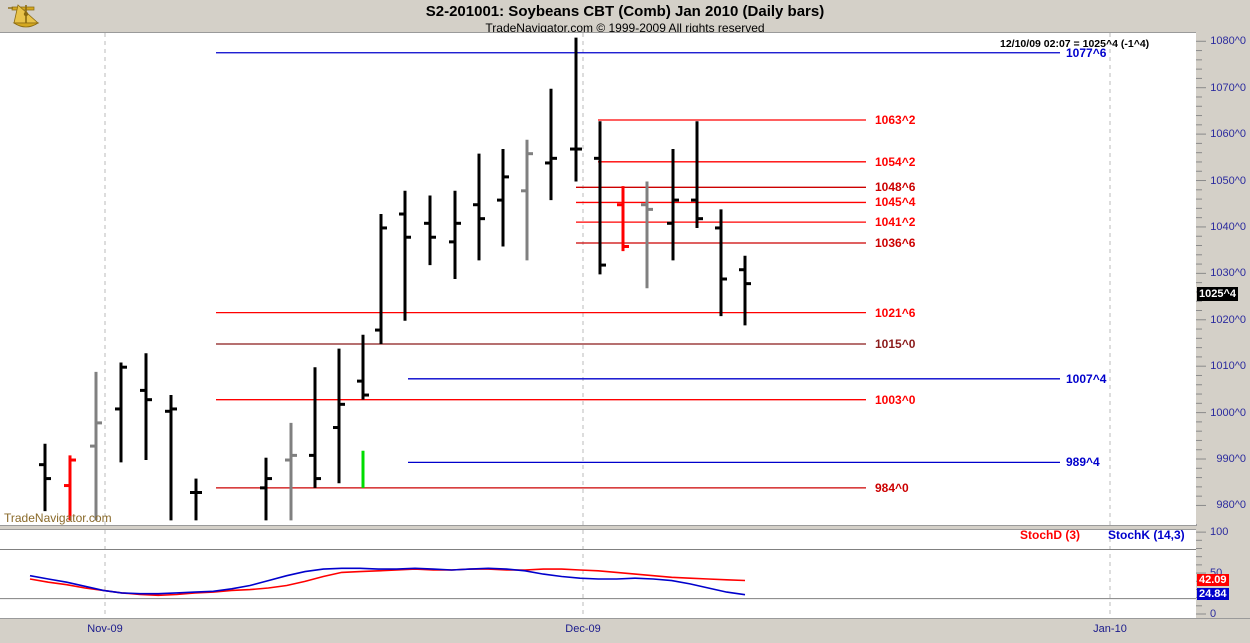 The height and width of the screenshot is (643, 1250). I want to click on last-price-badge: 1025^4, so click(1218, 294).